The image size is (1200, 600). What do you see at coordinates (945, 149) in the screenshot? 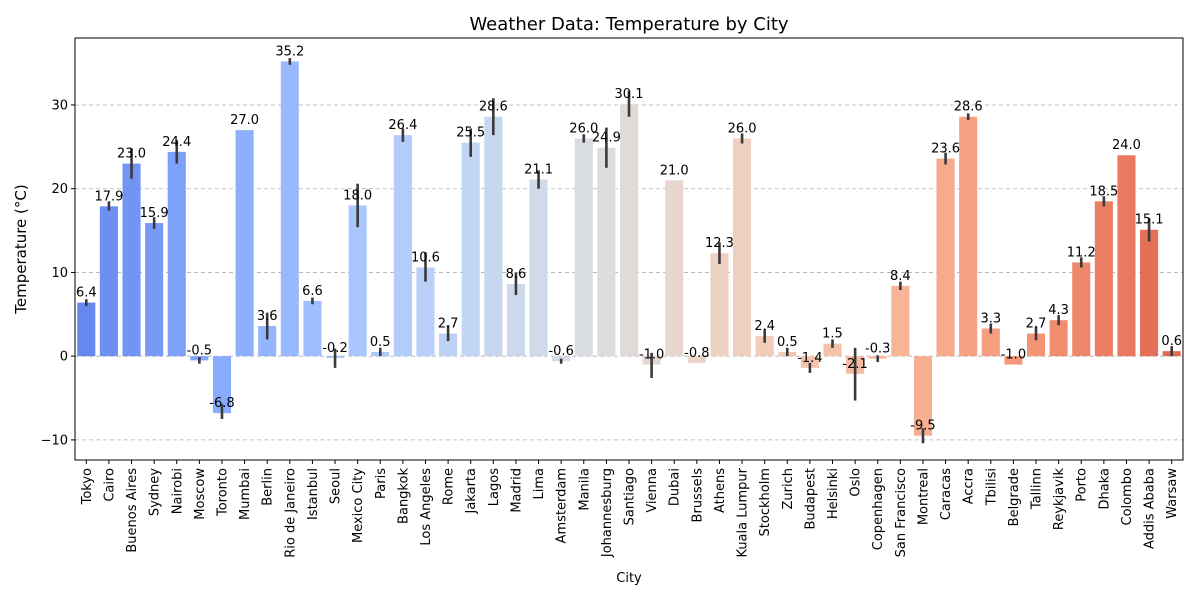
I see `value-label: 23.6` at bounding box center [945, 149].